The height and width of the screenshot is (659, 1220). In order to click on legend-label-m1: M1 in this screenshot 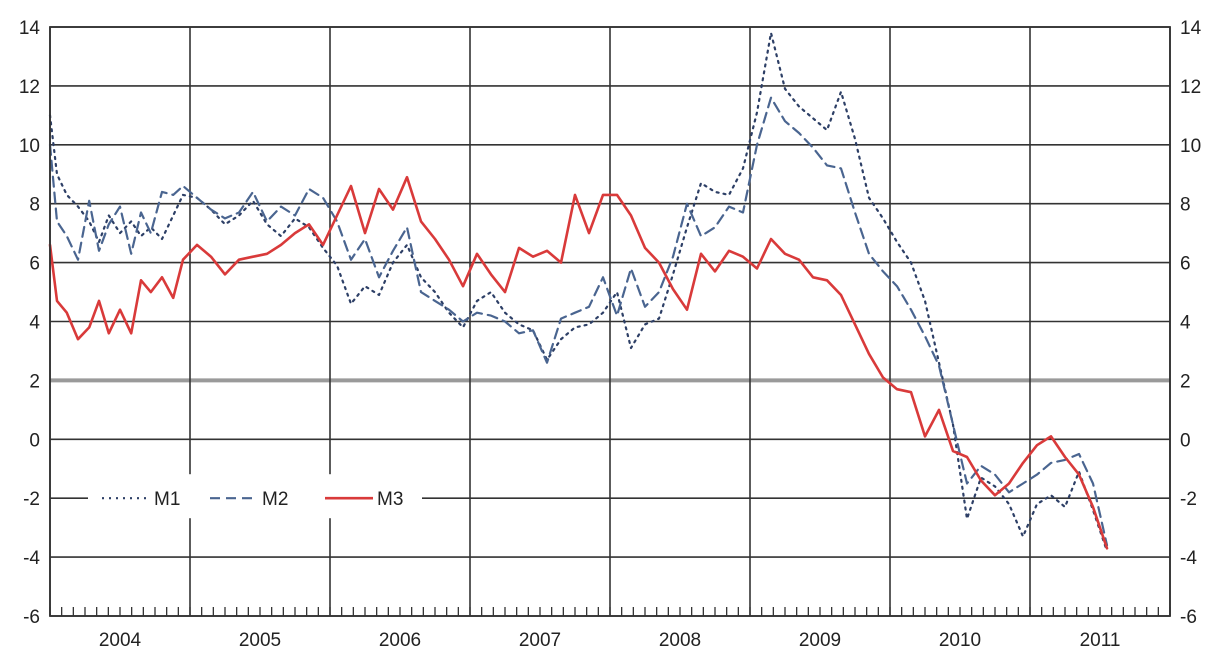, I will do `click(167, 499)`.